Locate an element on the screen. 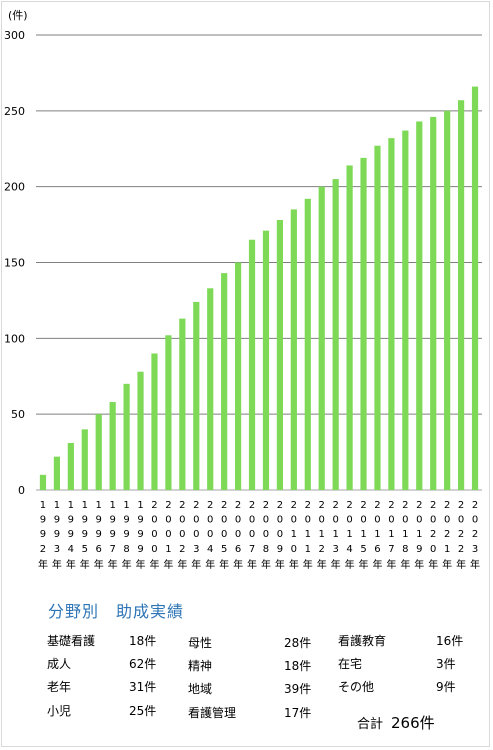  stat-count: 17件 is located at coordinates (298, 713).